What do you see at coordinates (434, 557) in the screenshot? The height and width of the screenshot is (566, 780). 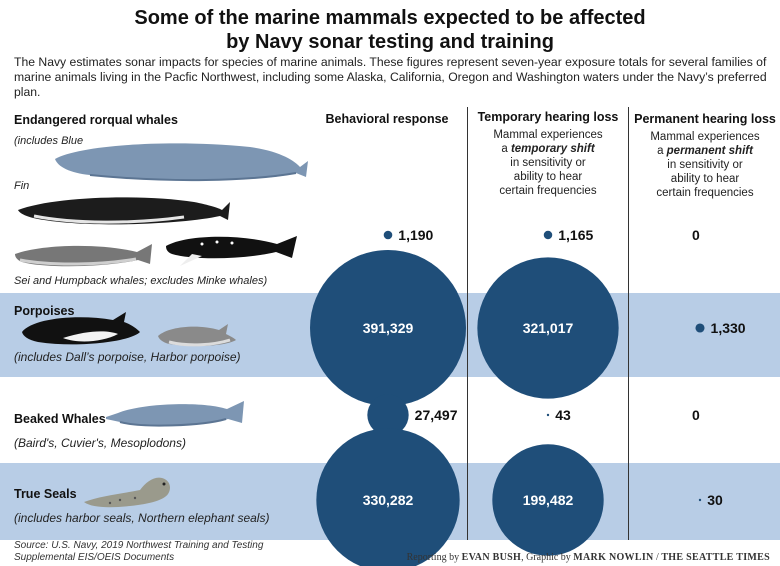 I see `credit-pre: Reporting by` at bounding box center [434, 557].